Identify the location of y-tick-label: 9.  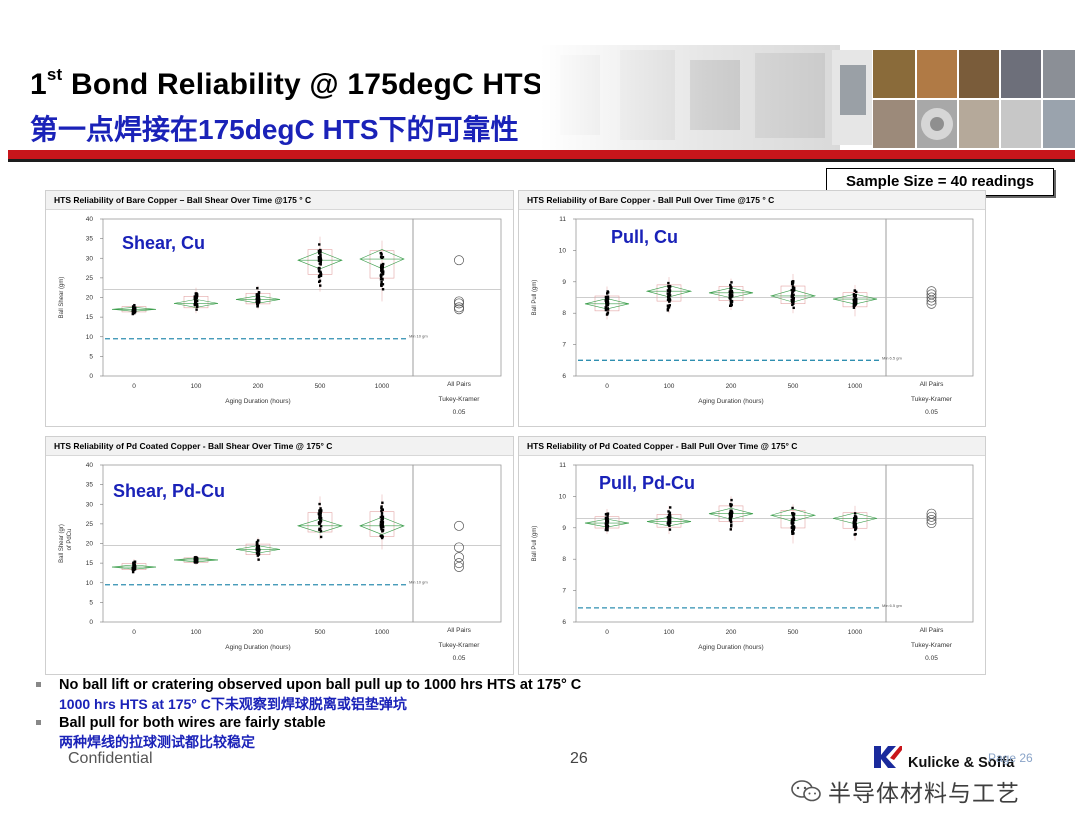
(564, 528).